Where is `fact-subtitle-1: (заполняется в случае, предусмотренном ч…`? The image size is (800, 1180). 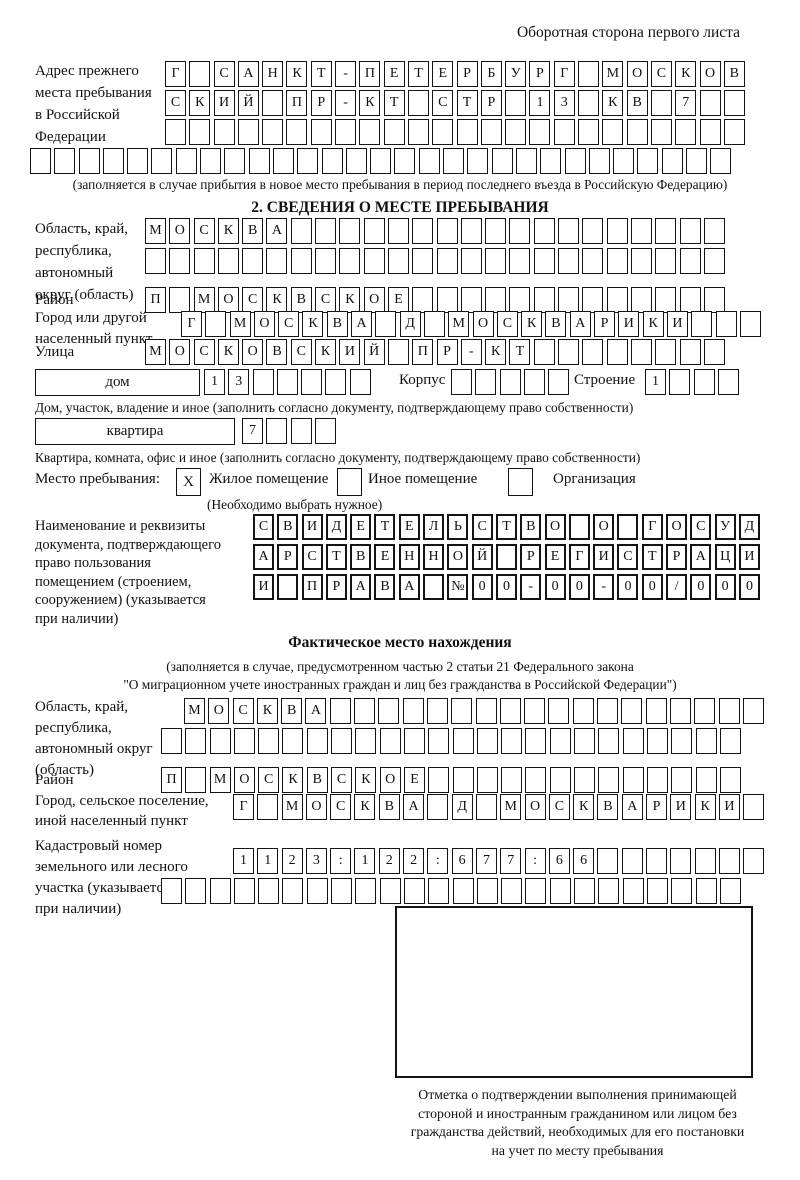
fact-subtitle-1: (заполняется в случае, предусмотренном ч… is located at coordinates (400, 666).